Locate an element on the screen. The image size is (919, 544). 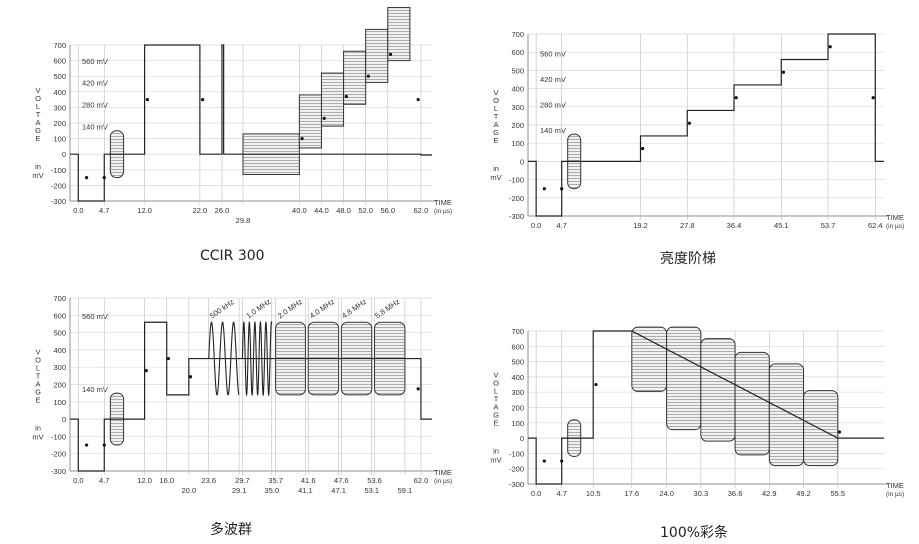
x-tick-label: 20.0 is located at coordinates (189, 490).